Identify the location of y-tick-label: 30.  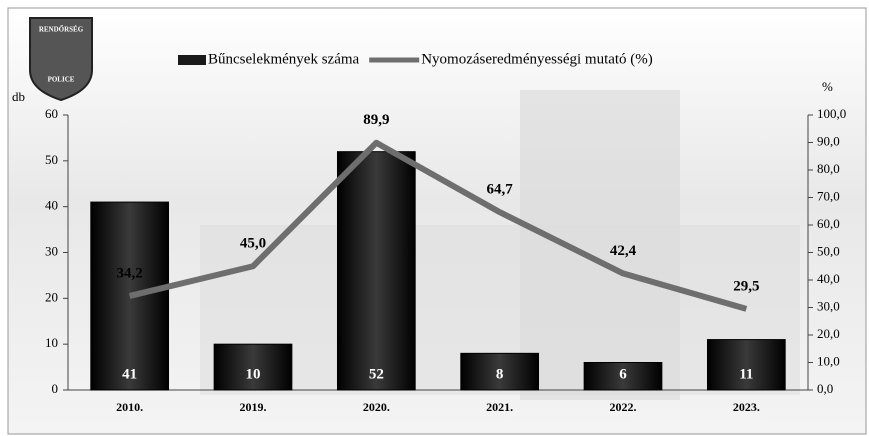
(51, 250).